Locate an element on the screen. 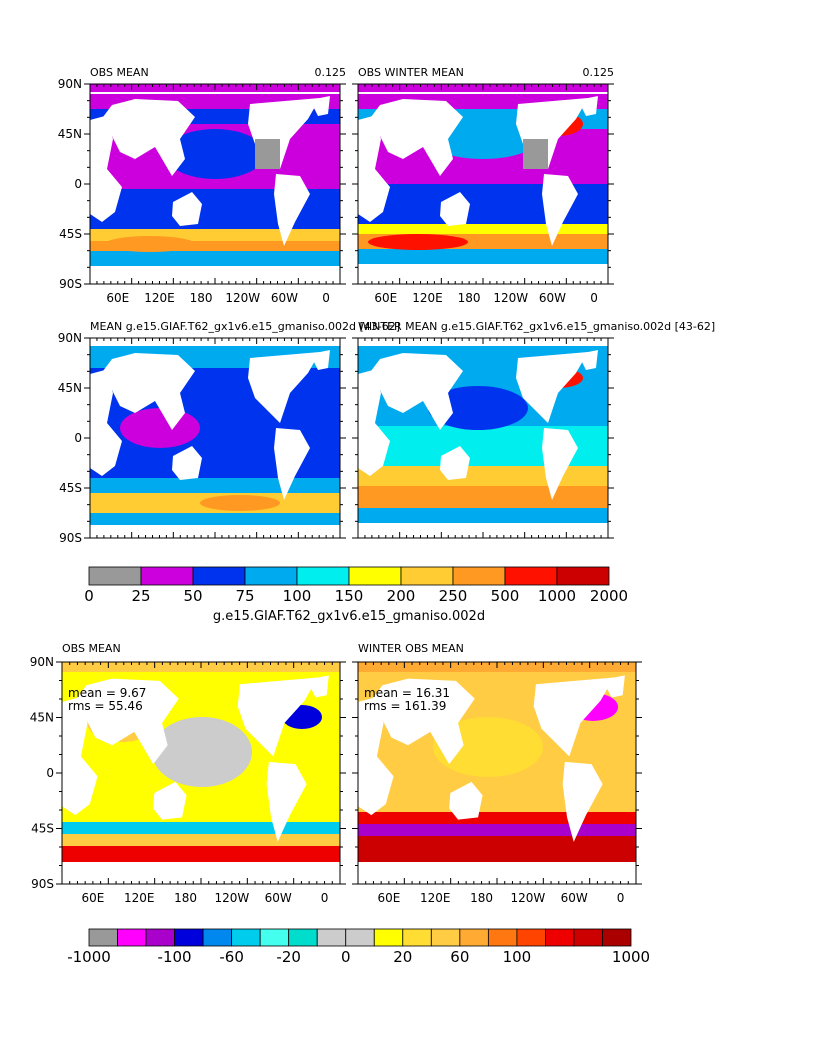 The height and width of the screenshot is (1055, 818). panel-5-stat-rms: rms = 55.46 is located at coordinates (105, 706).